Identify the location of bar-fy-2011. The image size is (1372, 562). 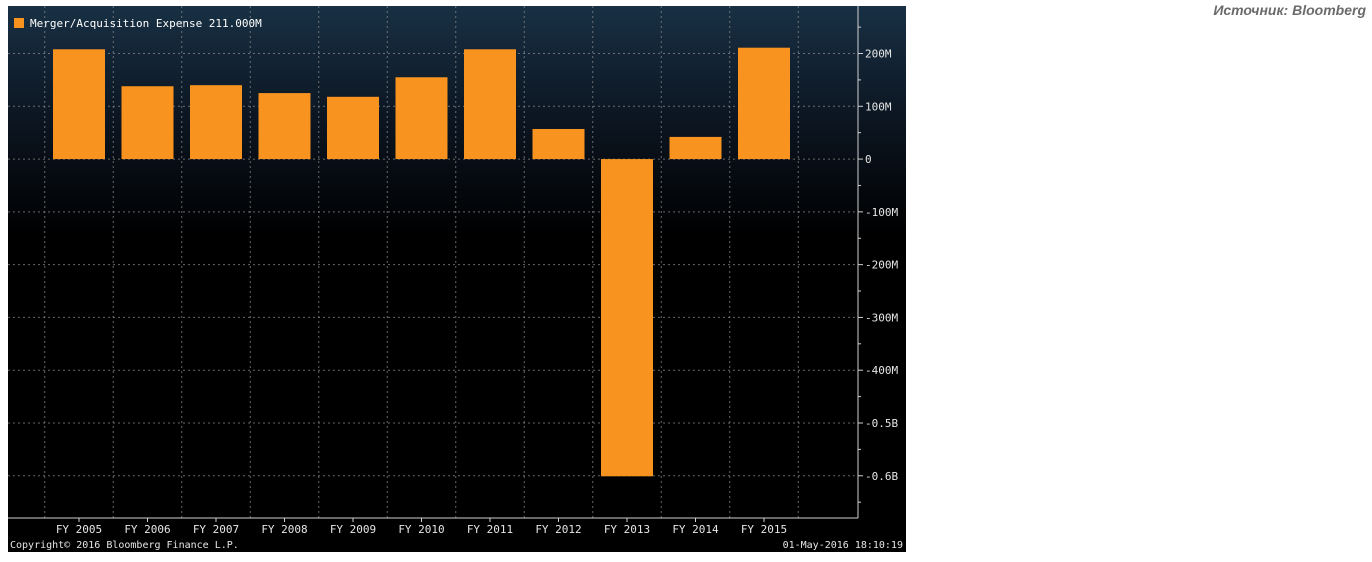
(490, 104).